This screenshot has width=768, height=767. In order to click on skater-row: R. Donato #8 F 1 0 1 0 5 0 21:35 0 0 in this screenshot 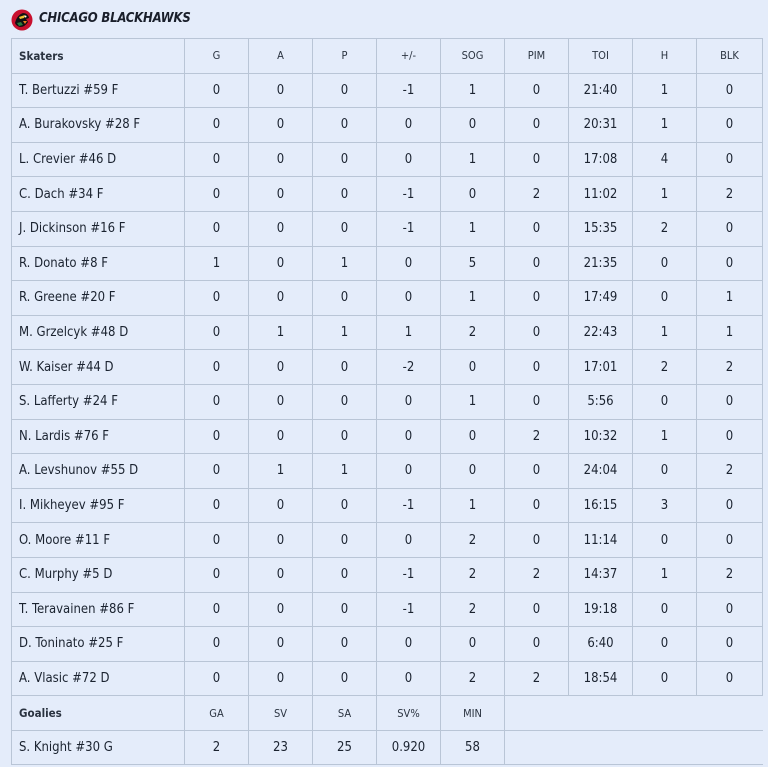, I will do `click(387, 263)`.